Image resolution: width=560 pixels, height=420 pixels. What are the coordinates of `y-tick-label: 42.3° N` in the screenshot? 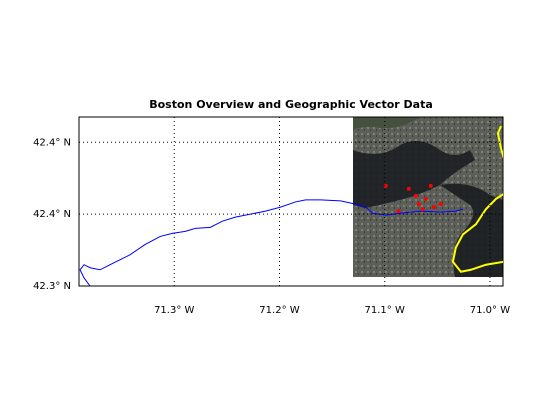 It's located at (52, 286).